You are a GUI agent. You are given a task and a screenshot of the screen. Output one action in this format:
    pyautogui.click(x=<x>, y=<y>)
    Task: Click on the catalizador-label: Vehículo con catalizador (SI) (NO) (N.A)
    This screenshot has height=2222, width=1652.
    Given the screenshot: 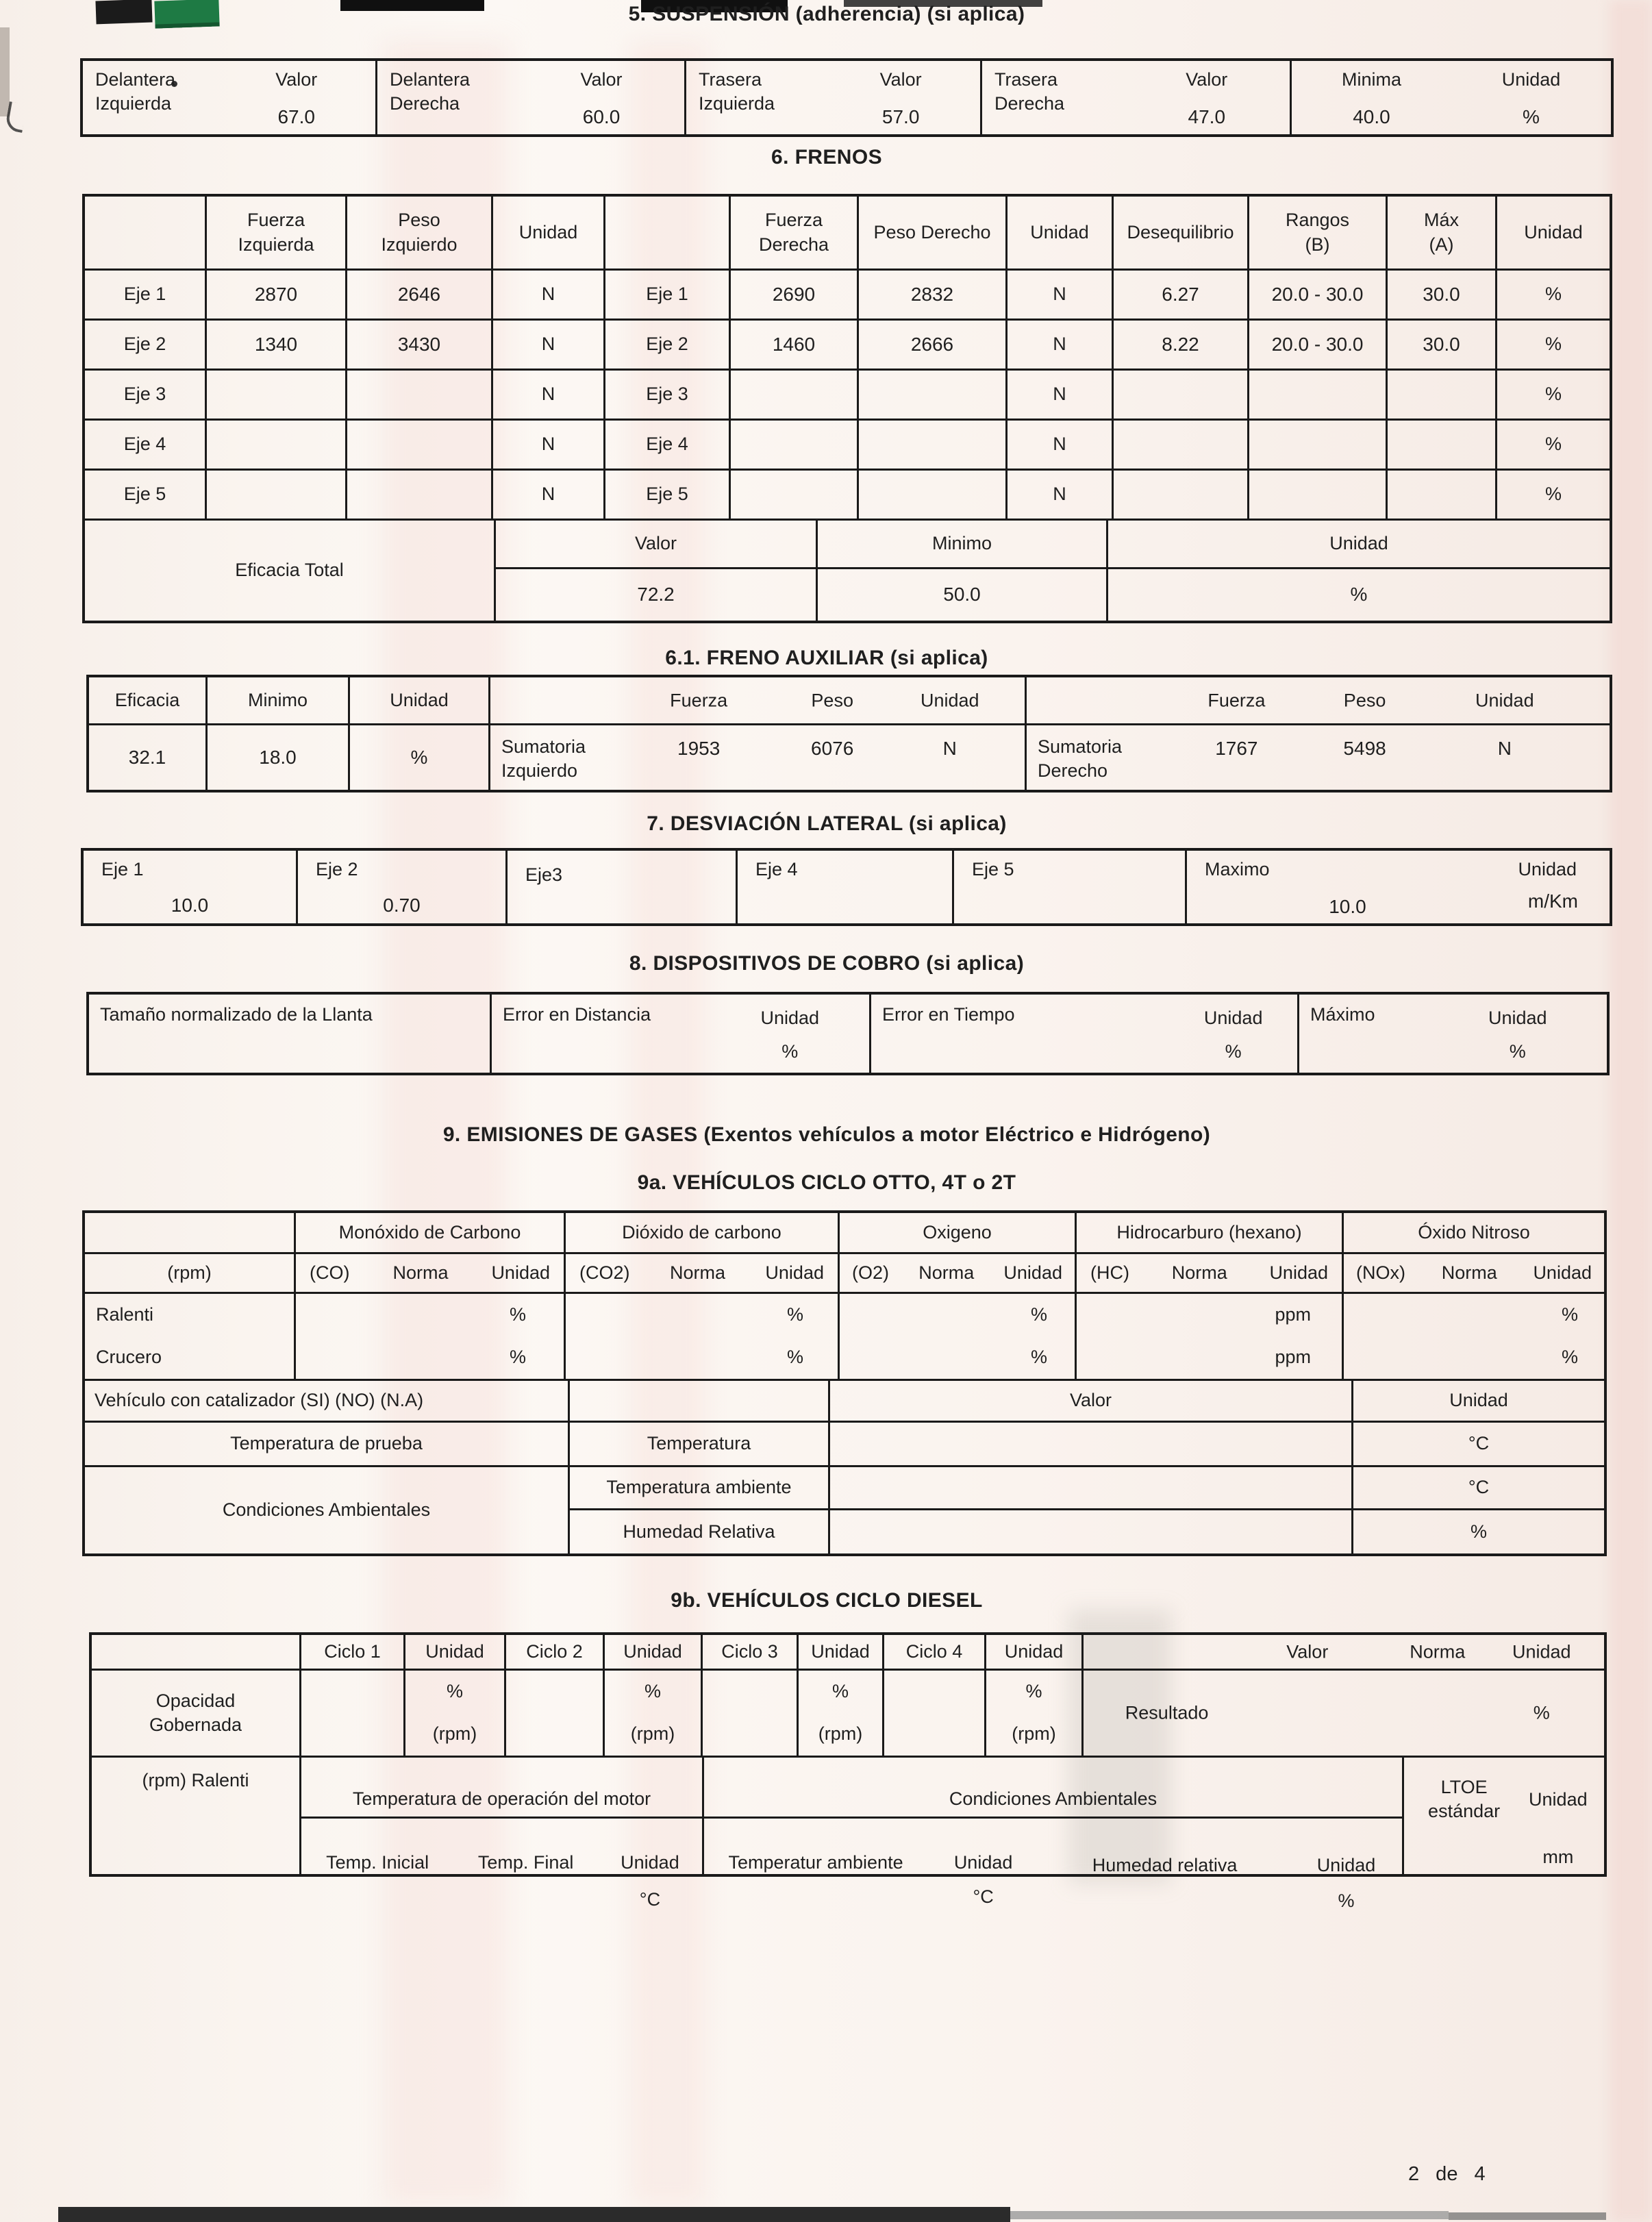 What is the action you would take?
    pyautogui.click(x=327, y=1402)
    